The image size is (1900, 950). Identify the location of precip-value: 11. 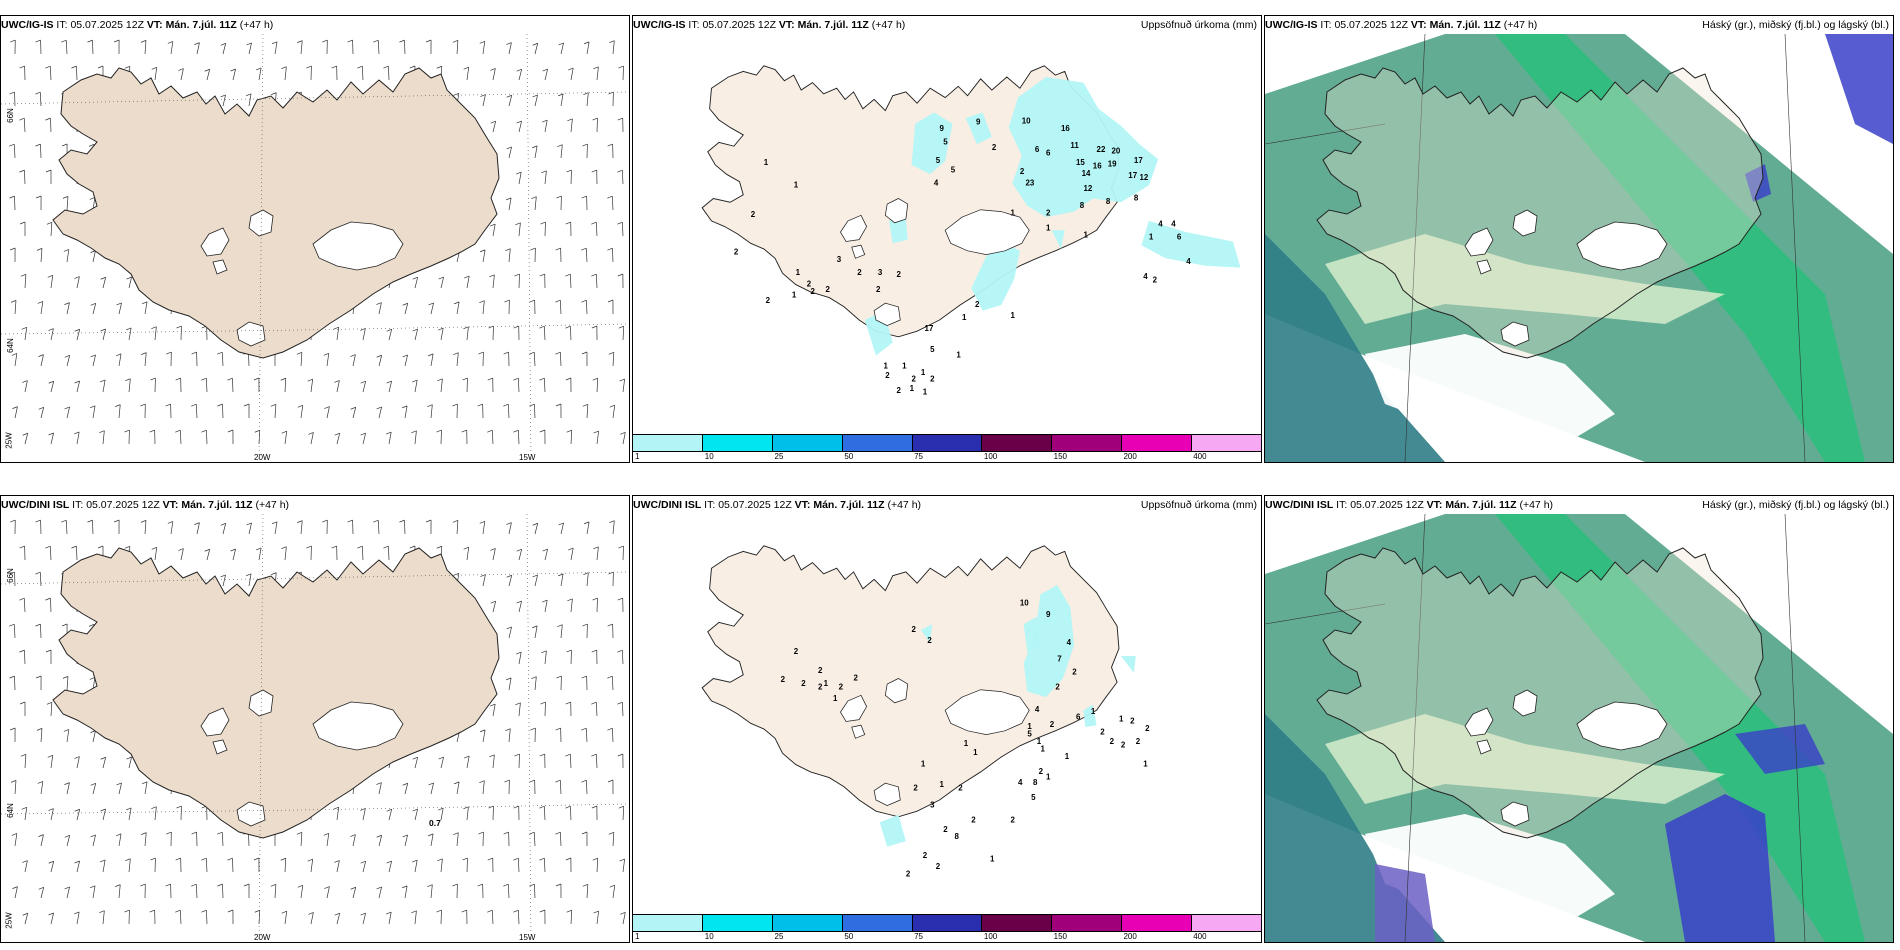
(1074, 145).